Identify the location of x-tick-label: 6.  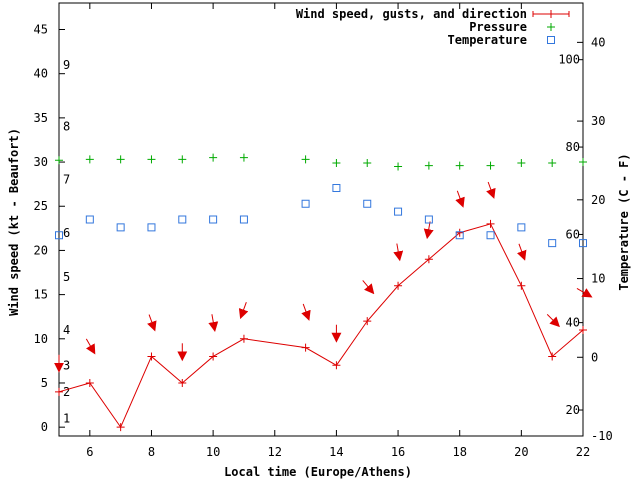
(89, 452).